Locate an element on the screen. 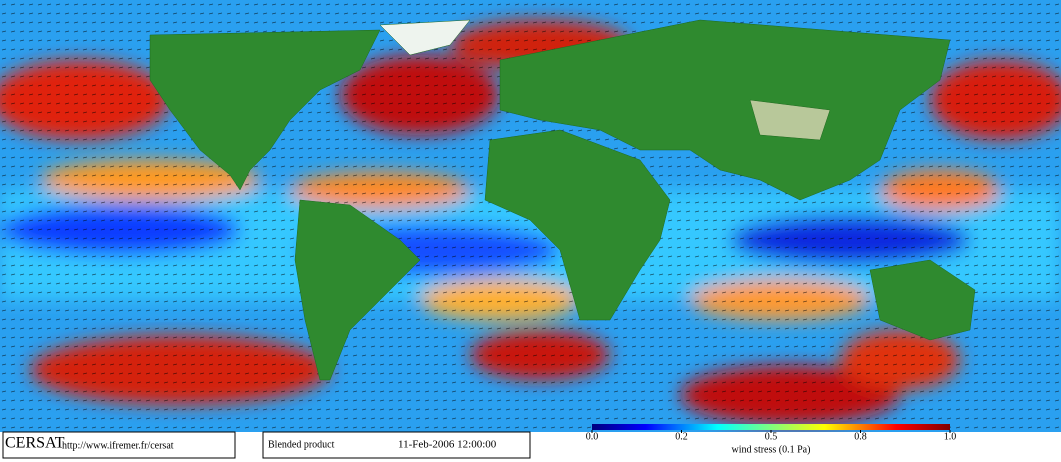  colorbar is located at coordinates (771, 427).